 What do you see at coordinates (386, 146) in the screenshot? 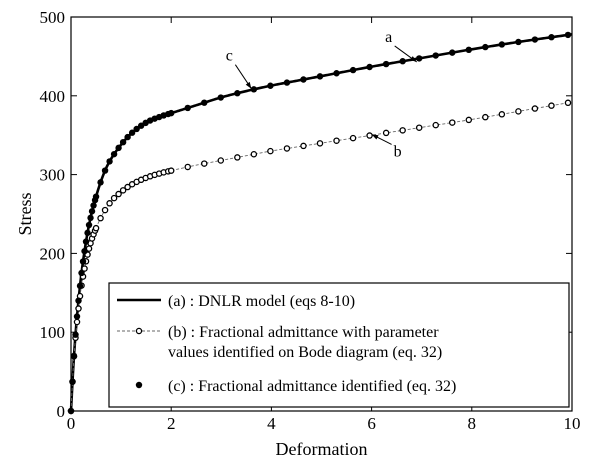
I see `annotation-b: b` at bounding box center [386, 146].